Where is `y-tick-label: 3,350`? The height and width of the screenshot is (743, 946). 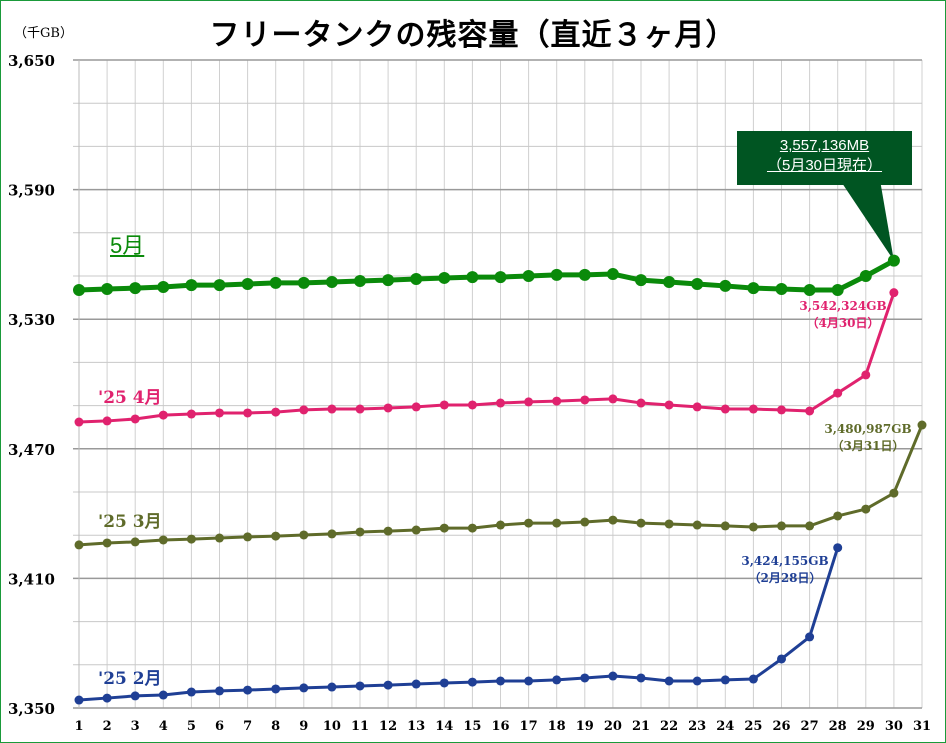
y-tick-label: 3,350 is located at coordinates (31, 709).